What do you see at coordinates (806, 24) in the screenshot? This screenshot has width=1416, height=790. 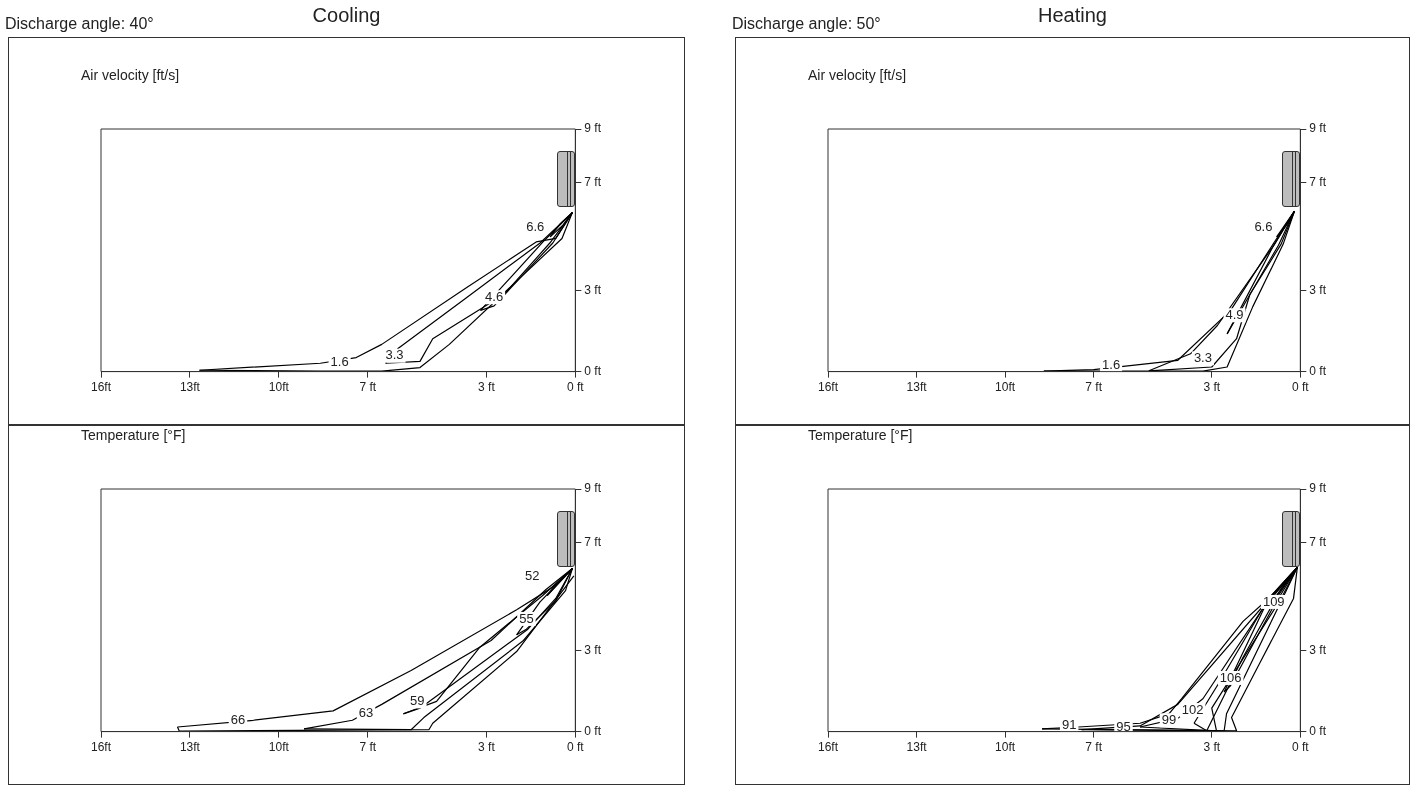 I see `chart-subtitle: Discharge angle: 50°` at bounding box center [806, 24].